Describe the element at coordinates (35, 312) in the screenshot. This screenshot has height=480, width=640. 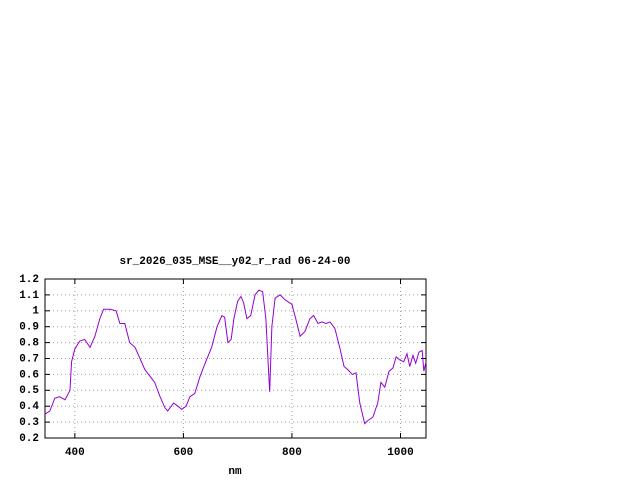
I see `y-tick-label: 1` at that location.